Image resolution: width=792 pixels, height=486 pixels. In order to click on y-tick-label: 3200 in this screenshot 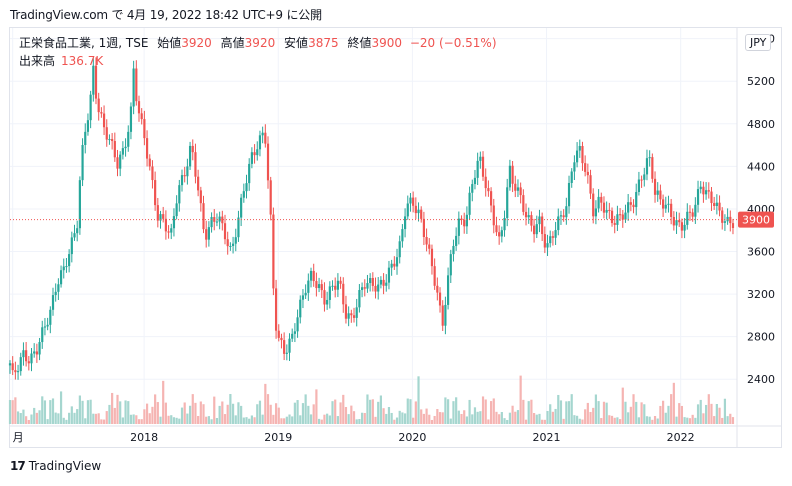, I will do `click(761, 294)`.